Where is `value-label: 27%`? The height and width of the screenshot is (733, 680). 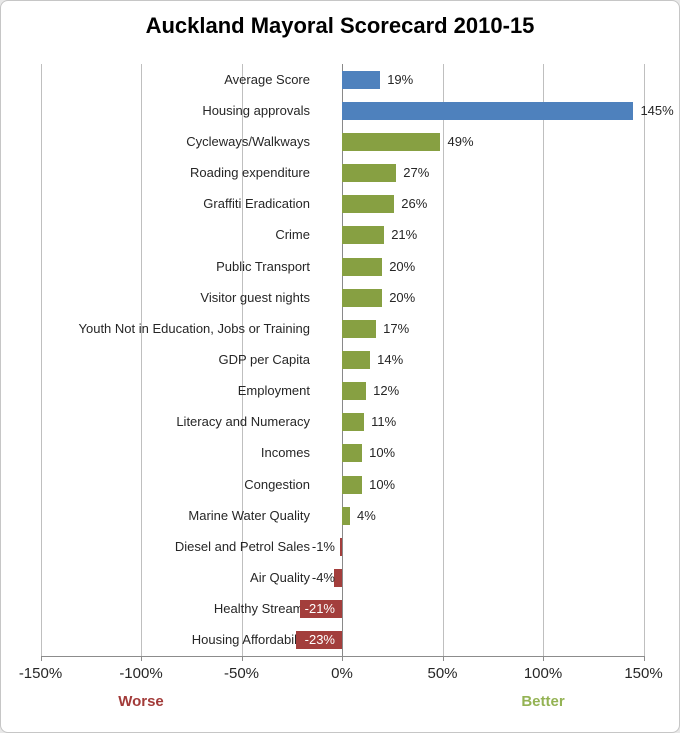 value-label: 27% is located at coordinates (416, 173).